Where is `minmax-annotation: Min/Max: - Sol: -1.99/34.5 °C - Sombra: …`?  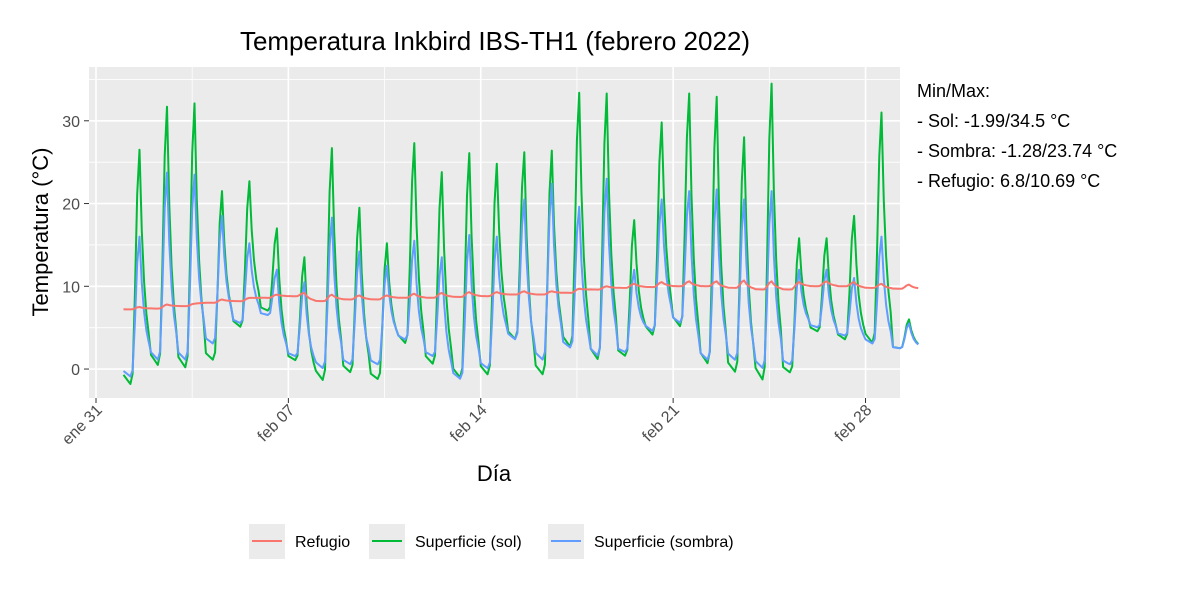
minmax-annotation: Min/Max: - Sol: -1.99/34.5 °C - Sombra: … is located at coordinates (1017, 136).